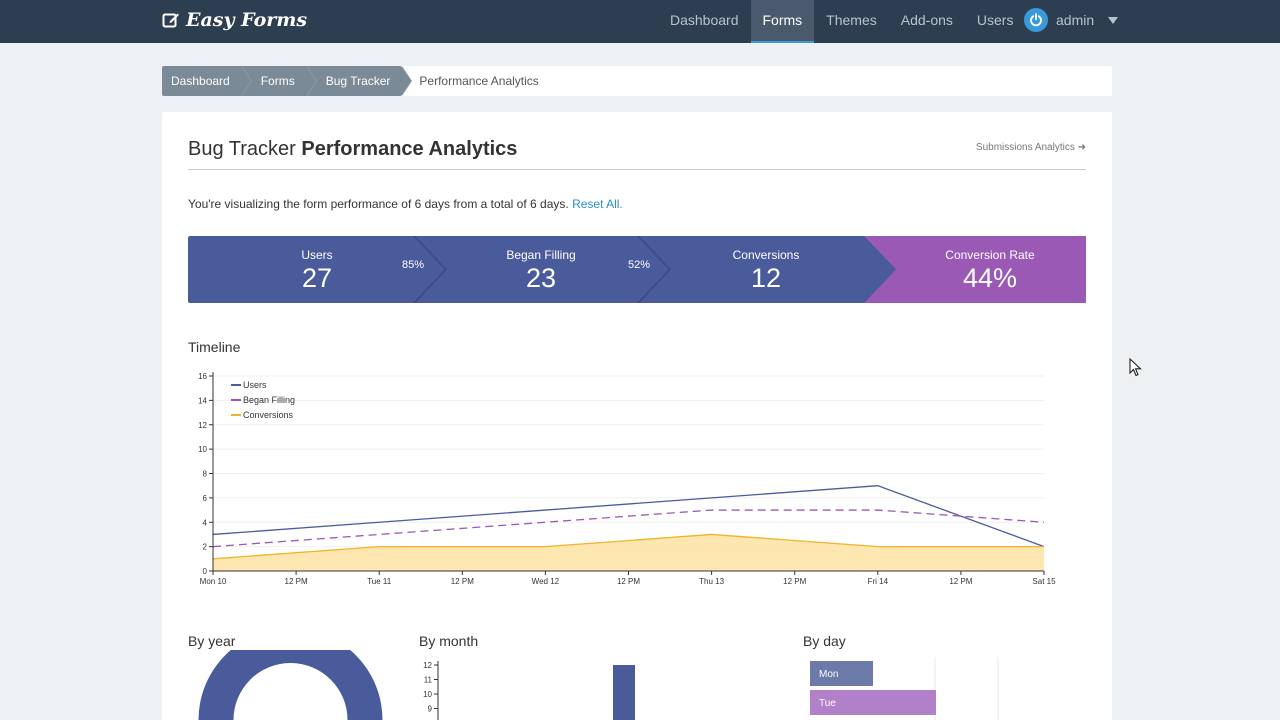 The height and width of the screenshot is (720, 1280). I want to click on breadcrumb-current: Performance Analytics, so click(479, 81).